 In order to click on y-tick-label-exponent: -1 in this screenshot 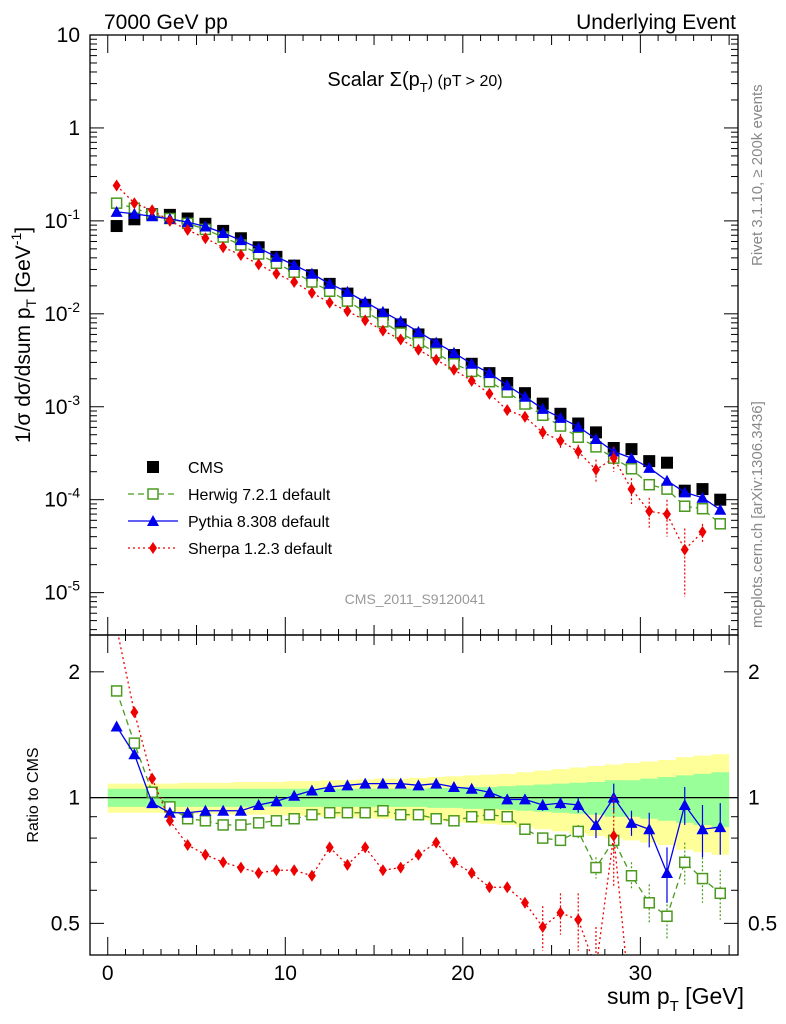, I will do `click(74, 214)`.